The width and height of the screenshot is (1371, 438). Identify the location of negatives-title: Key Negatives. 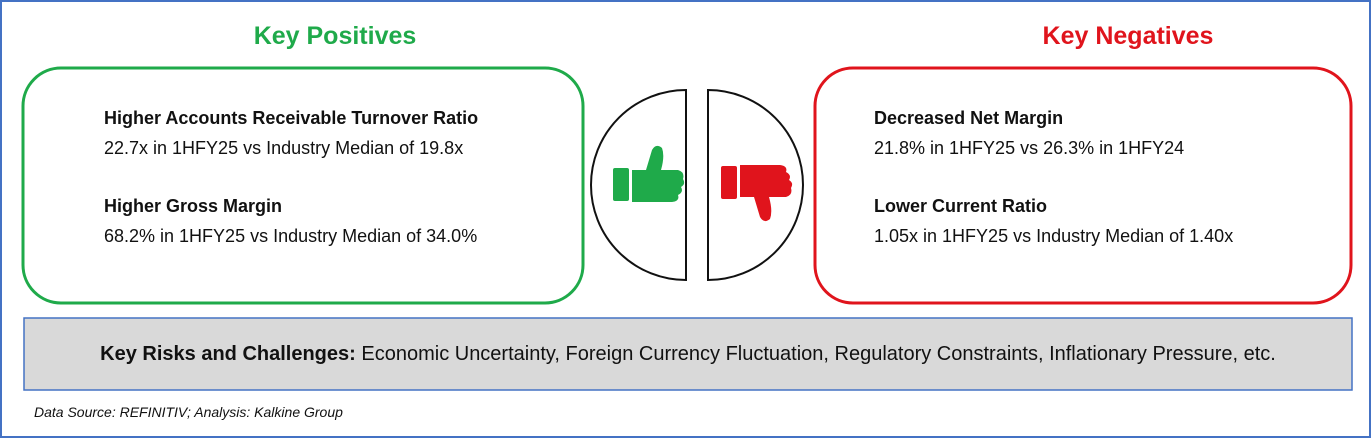
(1128, 36).